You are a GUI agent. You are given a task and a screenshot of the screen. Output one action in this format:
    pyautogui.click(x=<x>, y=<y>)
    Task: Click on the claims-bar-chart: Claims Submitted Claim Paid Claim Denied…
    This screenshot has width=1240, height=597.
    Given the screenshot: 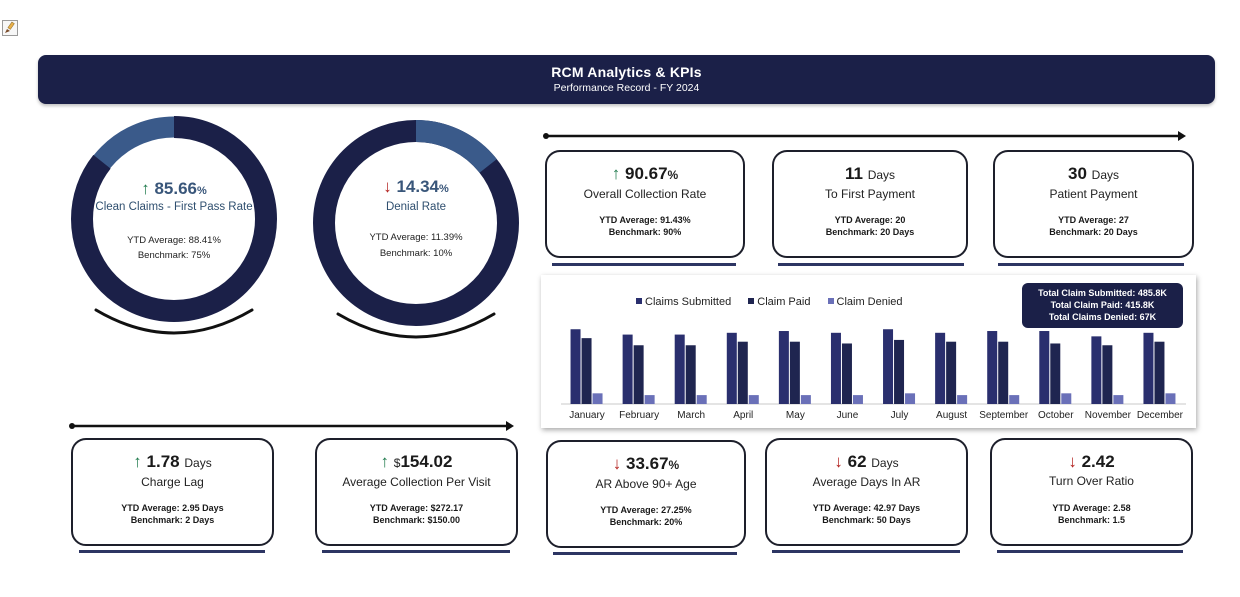 What is the action you would take?
    pyautogui.click(x=868, y=351)
    